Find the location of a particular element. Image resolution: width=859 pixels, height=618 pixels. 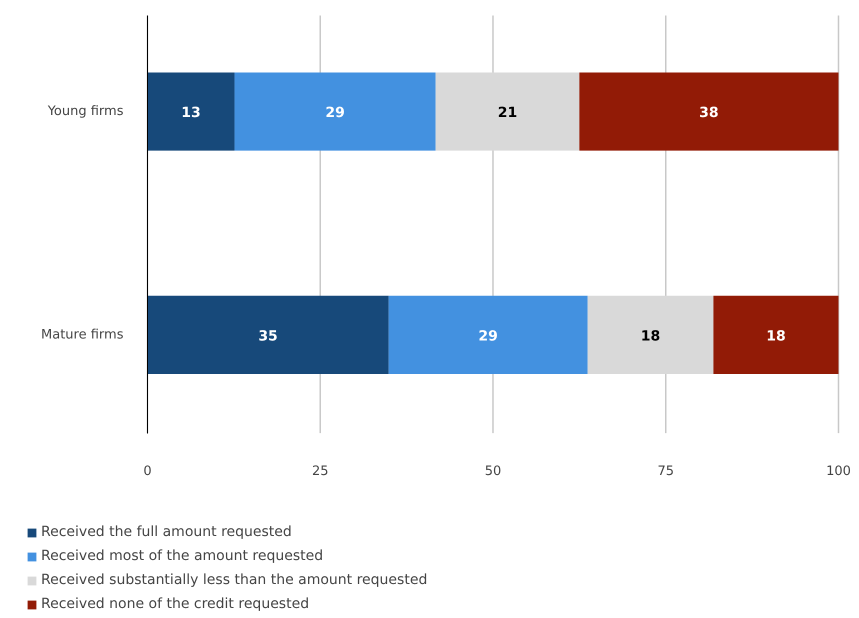

legend-label: Received substantially less than the amount requested is located at coordinates (234, 580).